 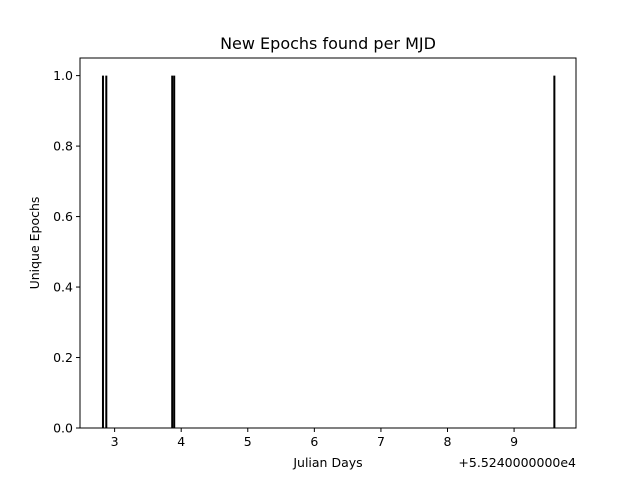 What do you see at coordinates (63, 75) in the screenshot?
I see `y-tick-label-5: 1.0` at bounding box center [63, 75].